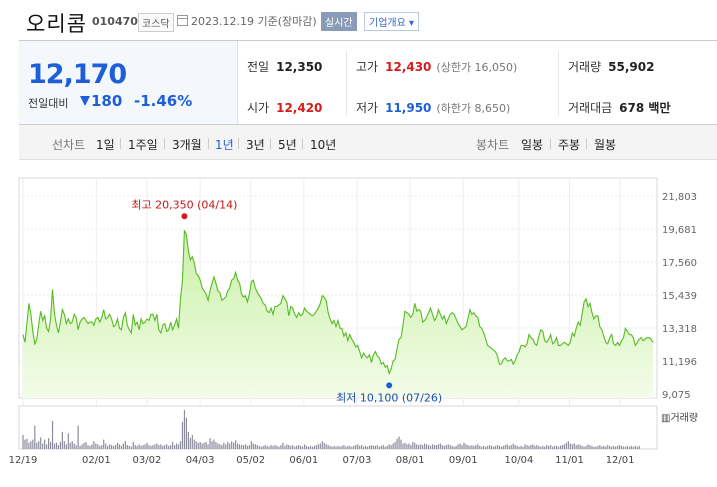  I want to click on volume: 거래량 55,902, so click(611, 66).